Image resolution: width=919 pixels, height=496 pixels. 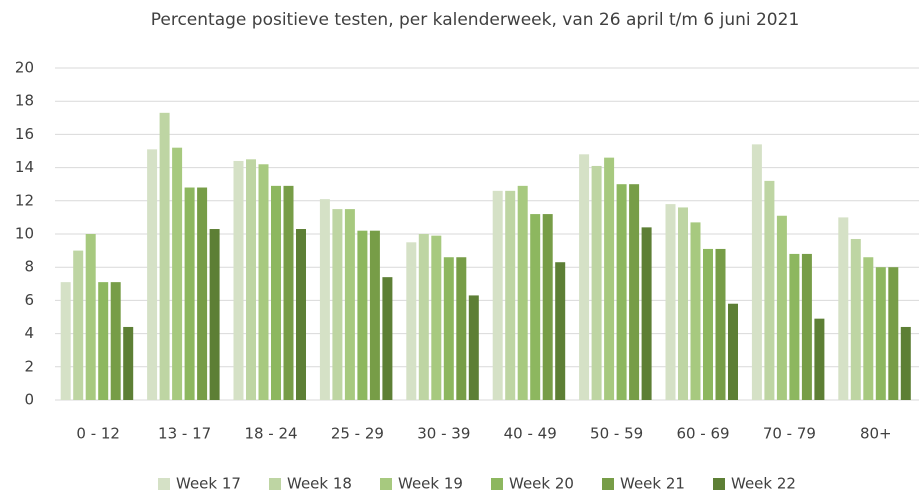 I want to click on x-tick-label: 50 - 59, so click(x=616, y=434).